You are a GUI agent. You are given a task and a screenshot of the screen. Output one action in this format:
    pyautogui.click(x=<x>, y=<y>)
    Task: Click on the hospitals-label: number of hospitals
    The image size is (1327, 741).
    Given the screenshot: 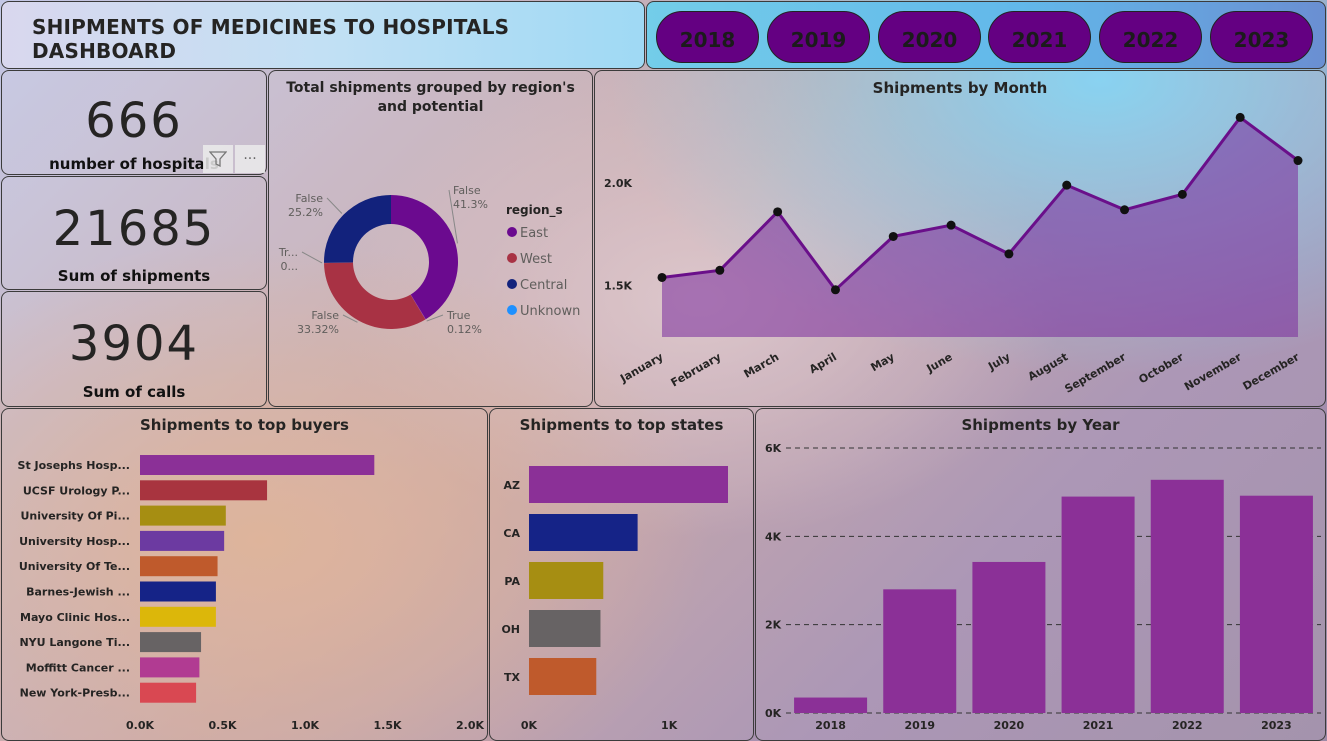 What is the action you would take?
    pyautogui.click(x=134, y=164)
    